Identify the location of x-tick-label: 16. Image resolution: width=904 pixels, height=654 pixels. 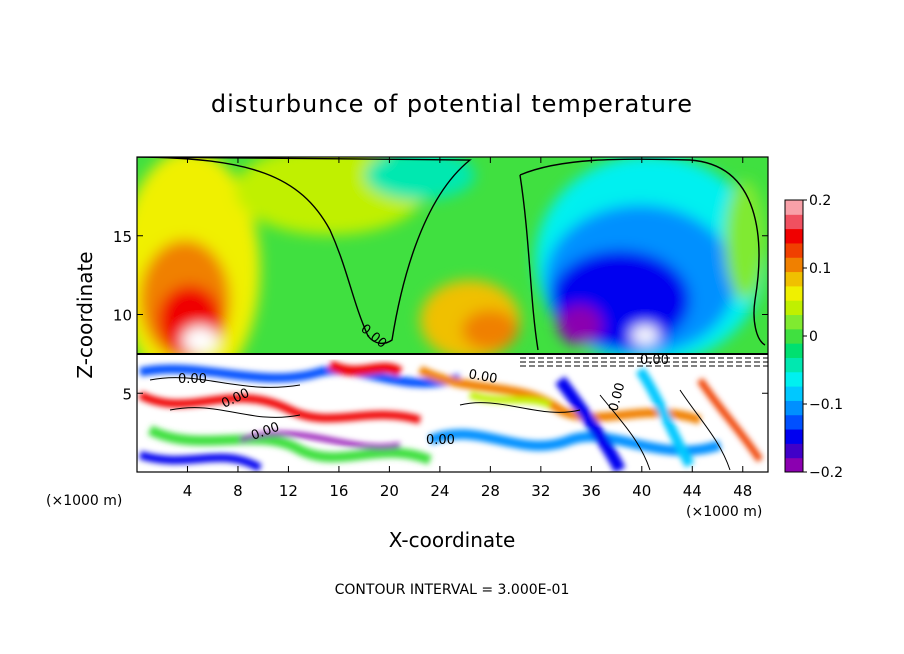
(338, 491).